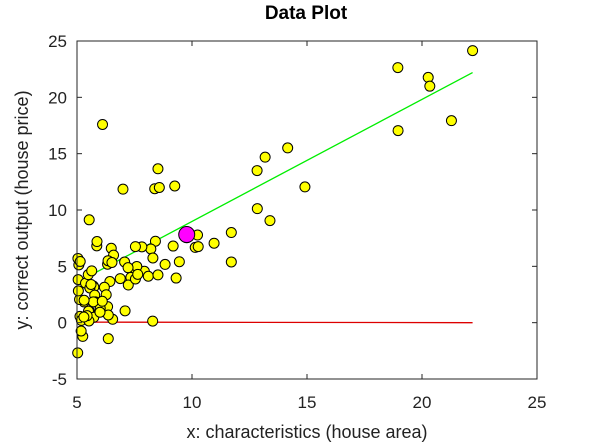 The image size is (593, 442). What do you see at coordinates (59, 379) in the screenshot?
I see `y-tick-label: -5` at bounding box center [59, 379].